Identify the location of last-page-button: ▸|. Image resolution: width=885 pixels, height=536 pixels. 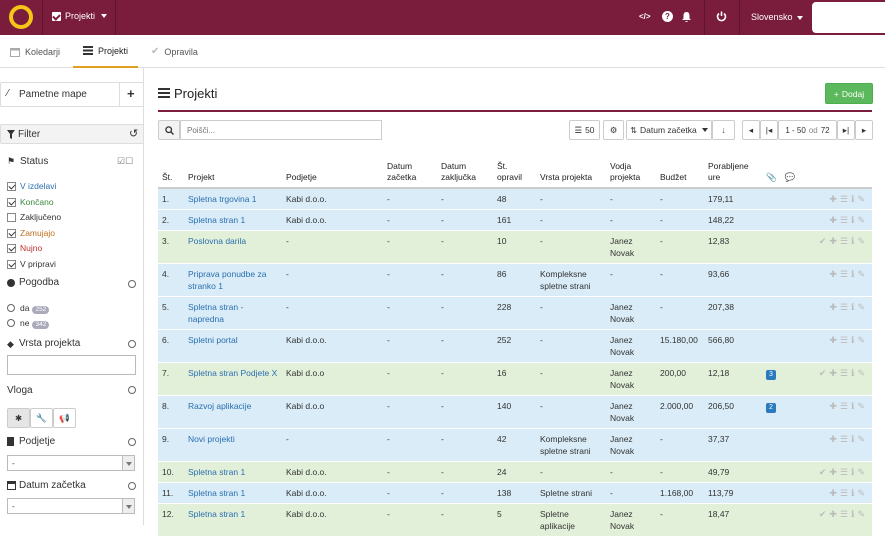
(846, 130).